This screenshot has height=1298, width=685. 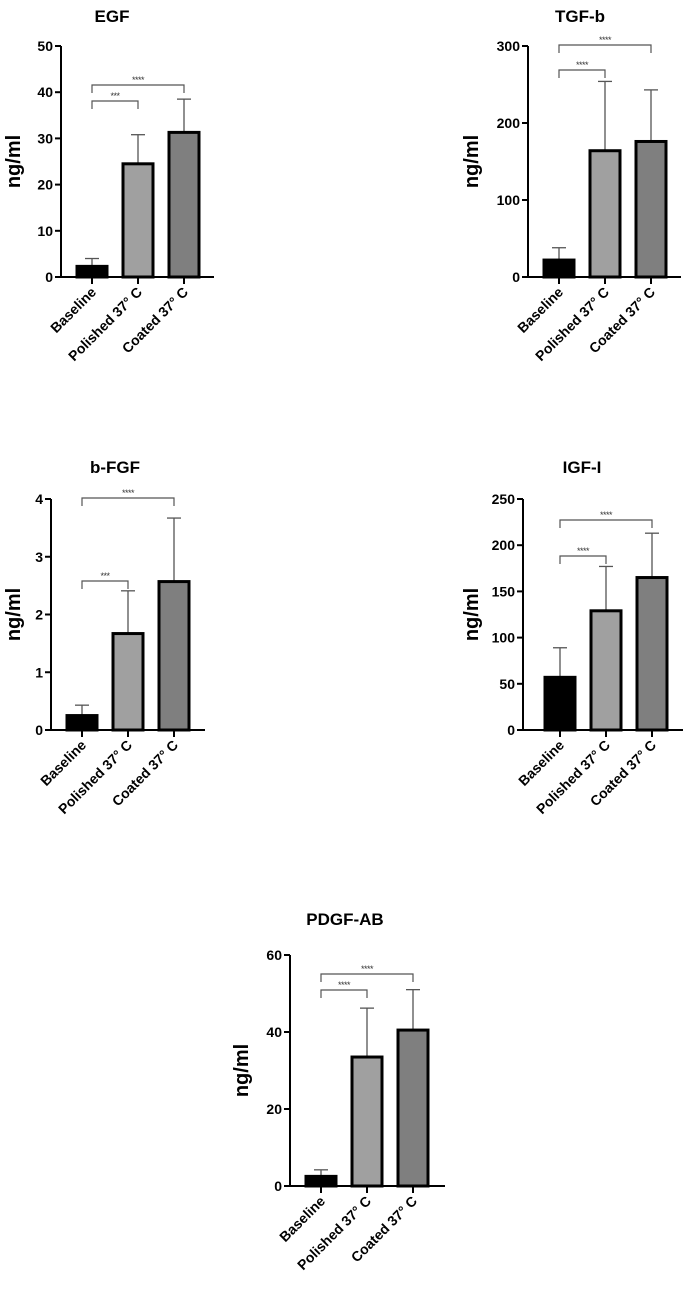 What do you see at coordinates (39, 672) in the screenshot?
I see `y-tick-label: 1` at bounding box center [39, 672].